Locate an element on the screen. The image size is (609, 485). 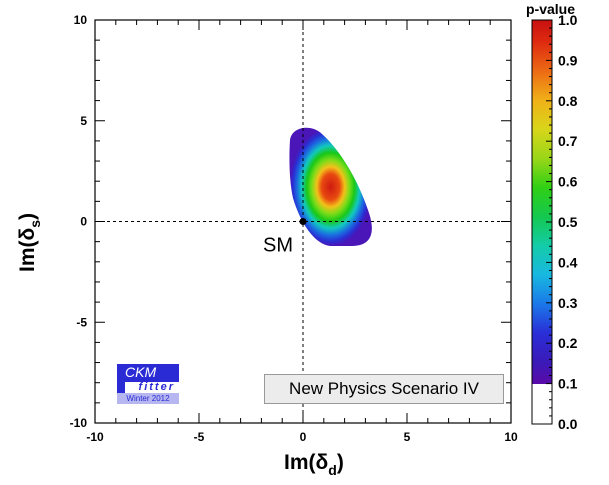
ckmfitter-logo: CKM fitter Winter 2012 is located at coordinates (148, 384).